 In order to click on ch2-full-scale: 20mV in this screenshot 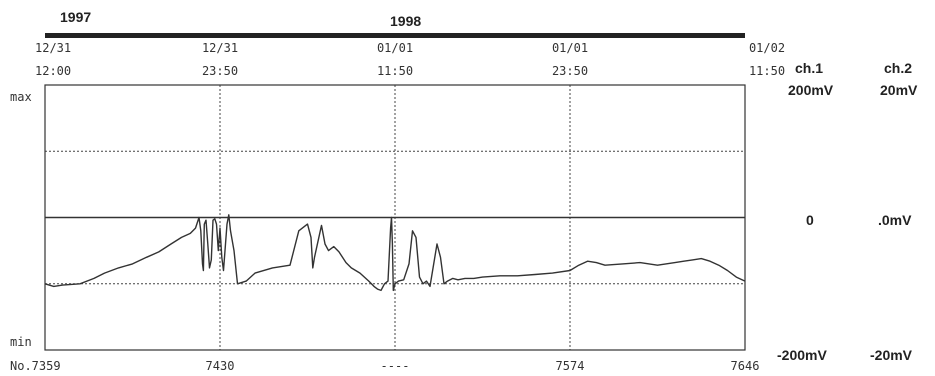, I will do `click(899, 90)`.